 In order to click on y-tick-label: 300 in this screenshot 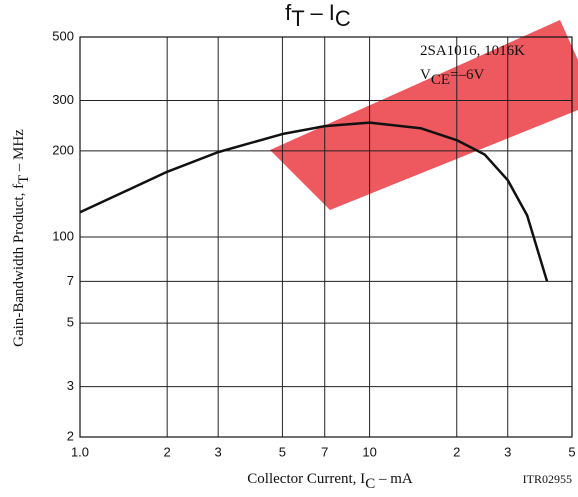, I will do `click(63, 99)`.